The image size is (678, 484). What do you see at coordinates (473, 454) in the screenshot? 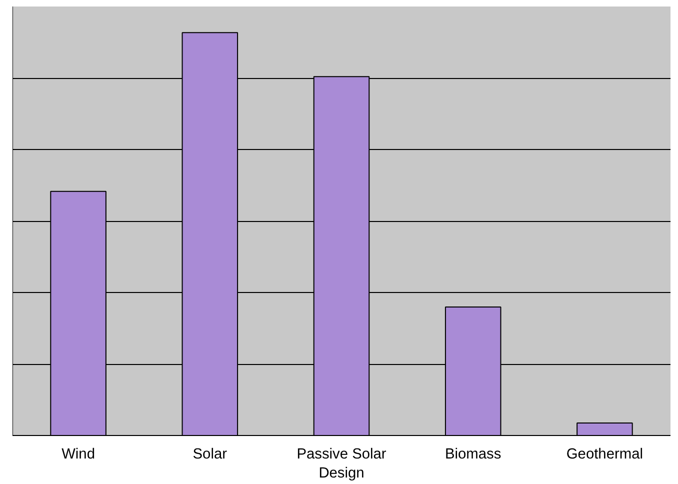
I see `x-tick-label: Biomass` at bounding box center [473, 454].